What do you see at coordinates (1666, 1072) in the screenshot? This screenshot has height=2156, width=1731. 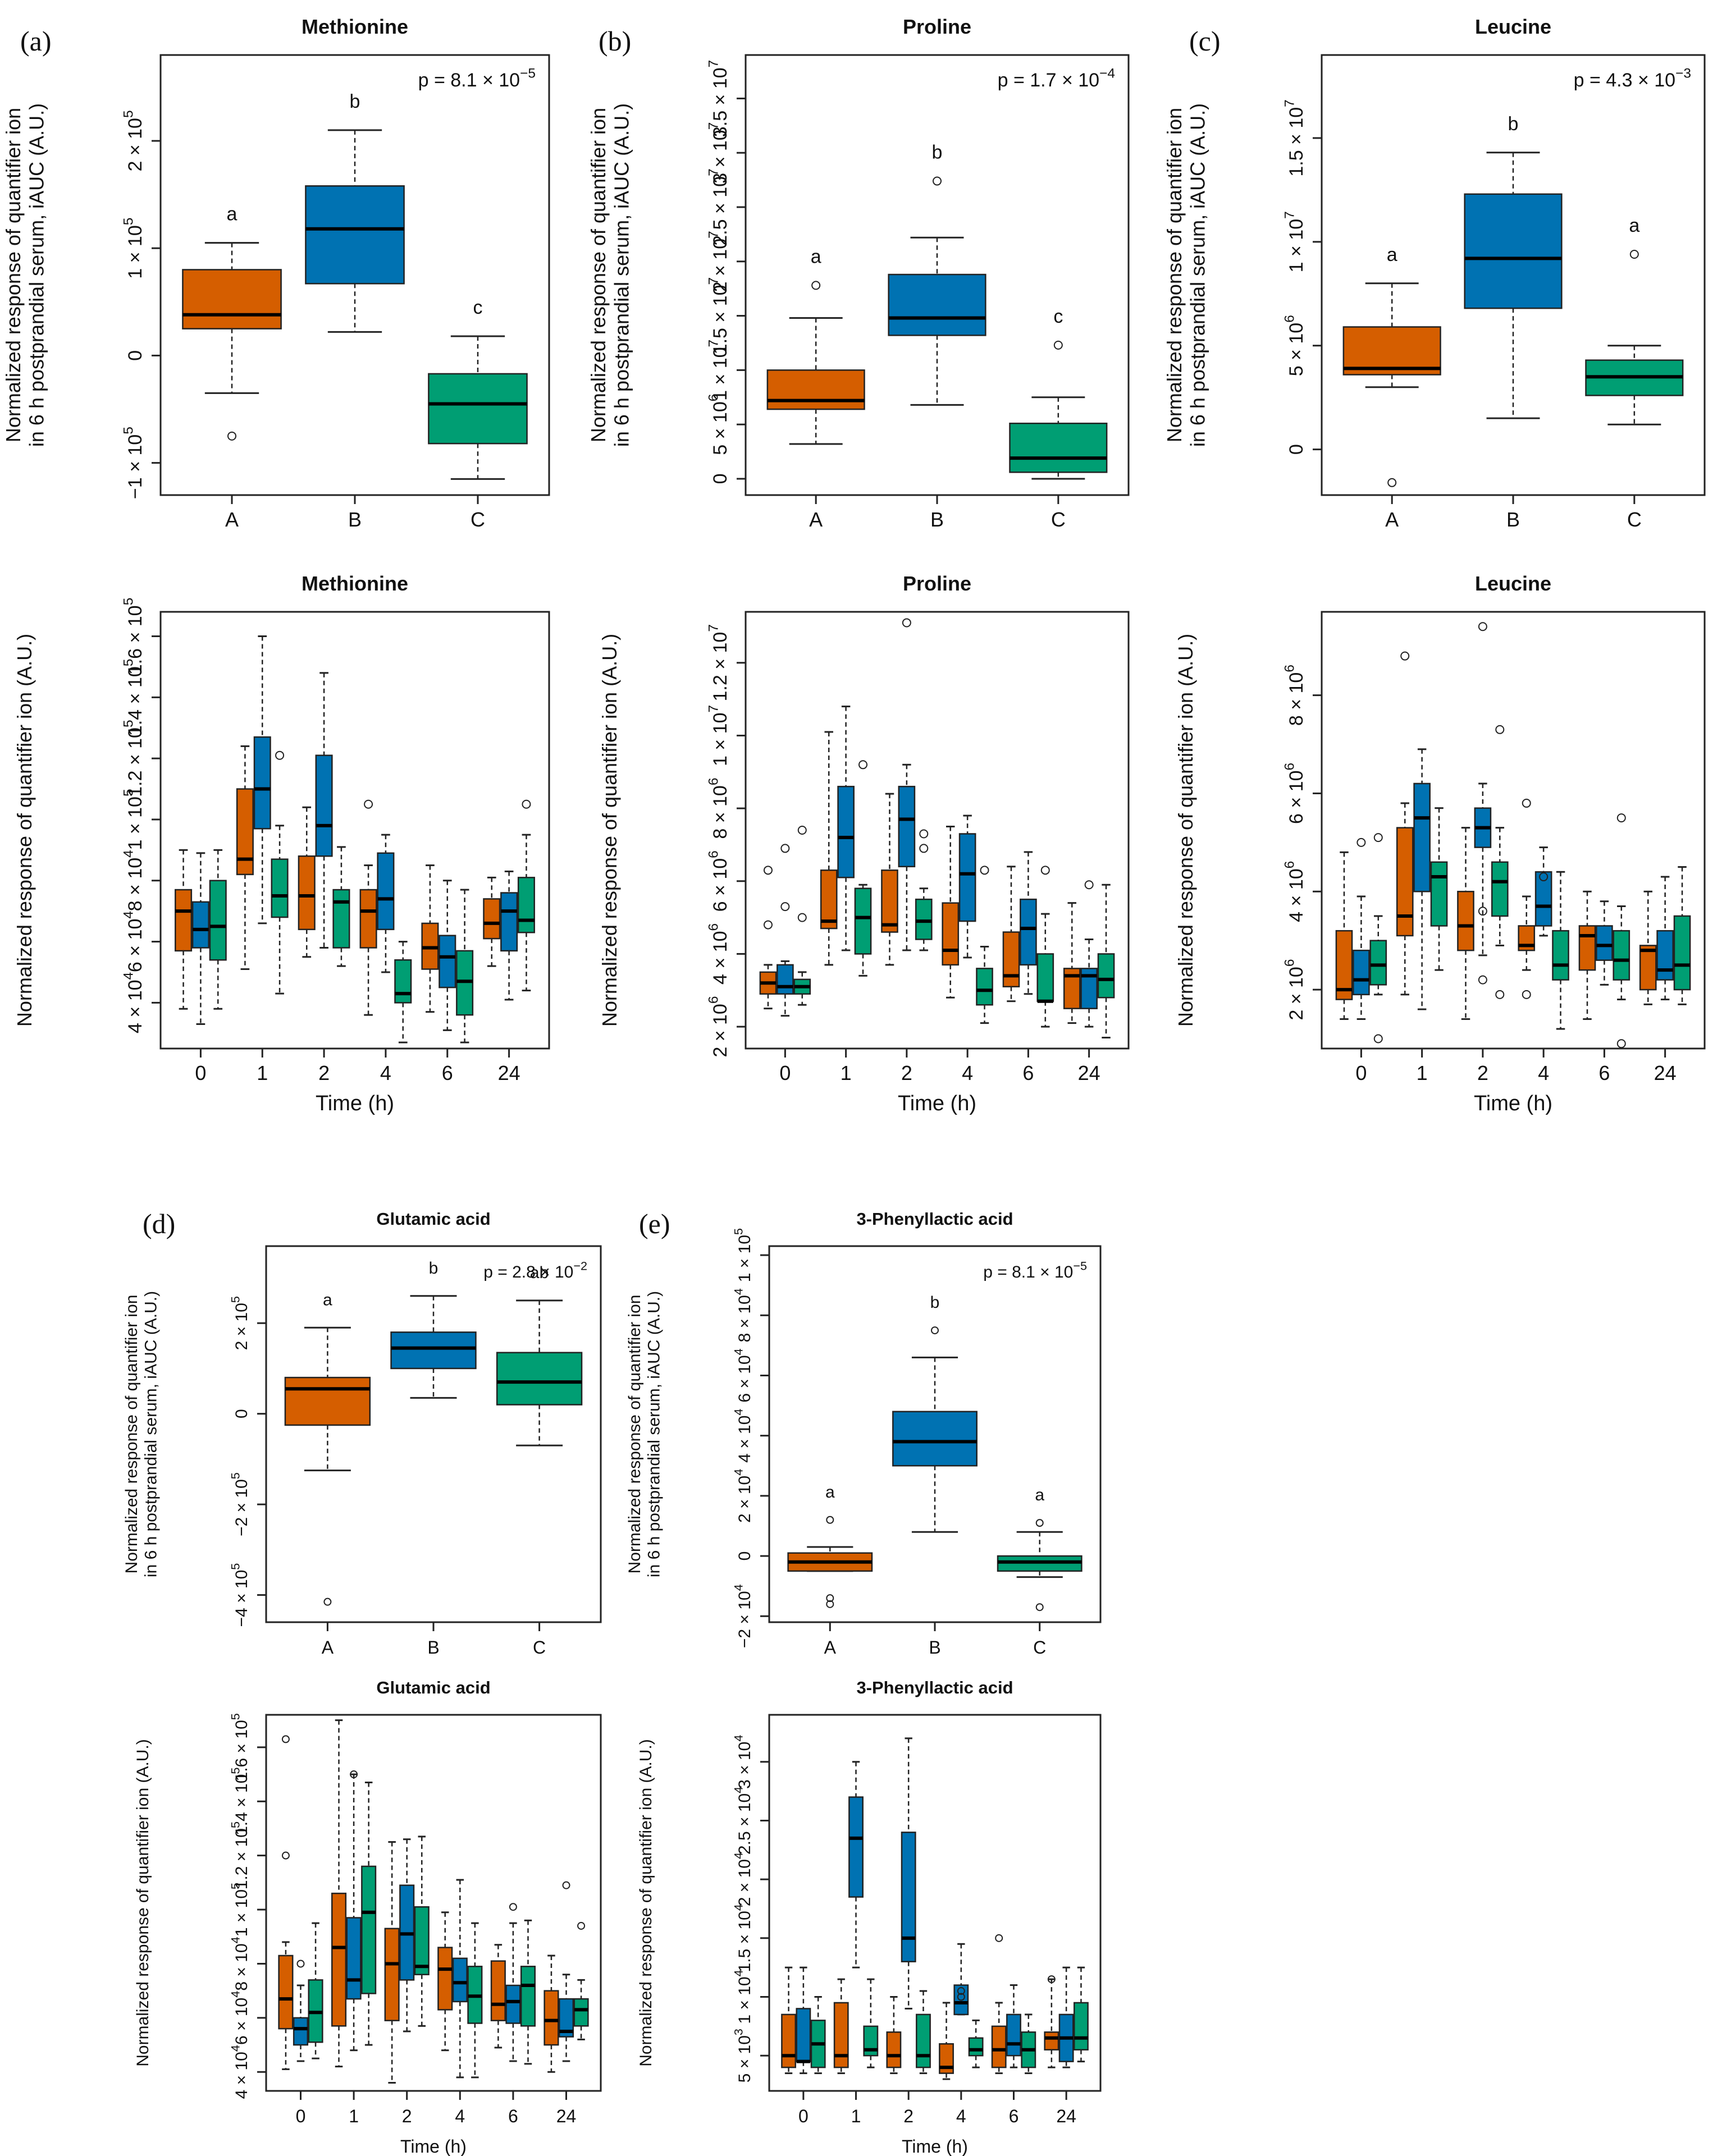 I see `x-tick-label: 24` at bounding box center [1666, 1072].